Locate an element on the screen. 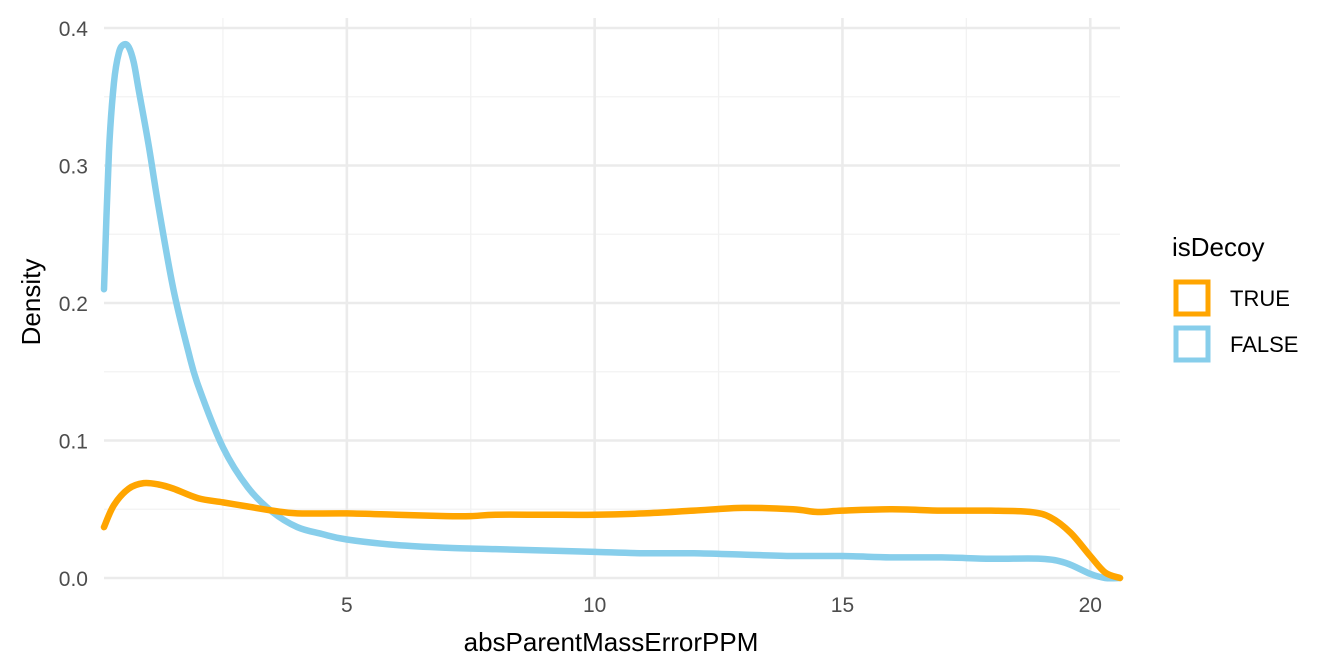 The image size is (1344, 672). y-tick-label: 0.4 is located at coordinates (74, 29).